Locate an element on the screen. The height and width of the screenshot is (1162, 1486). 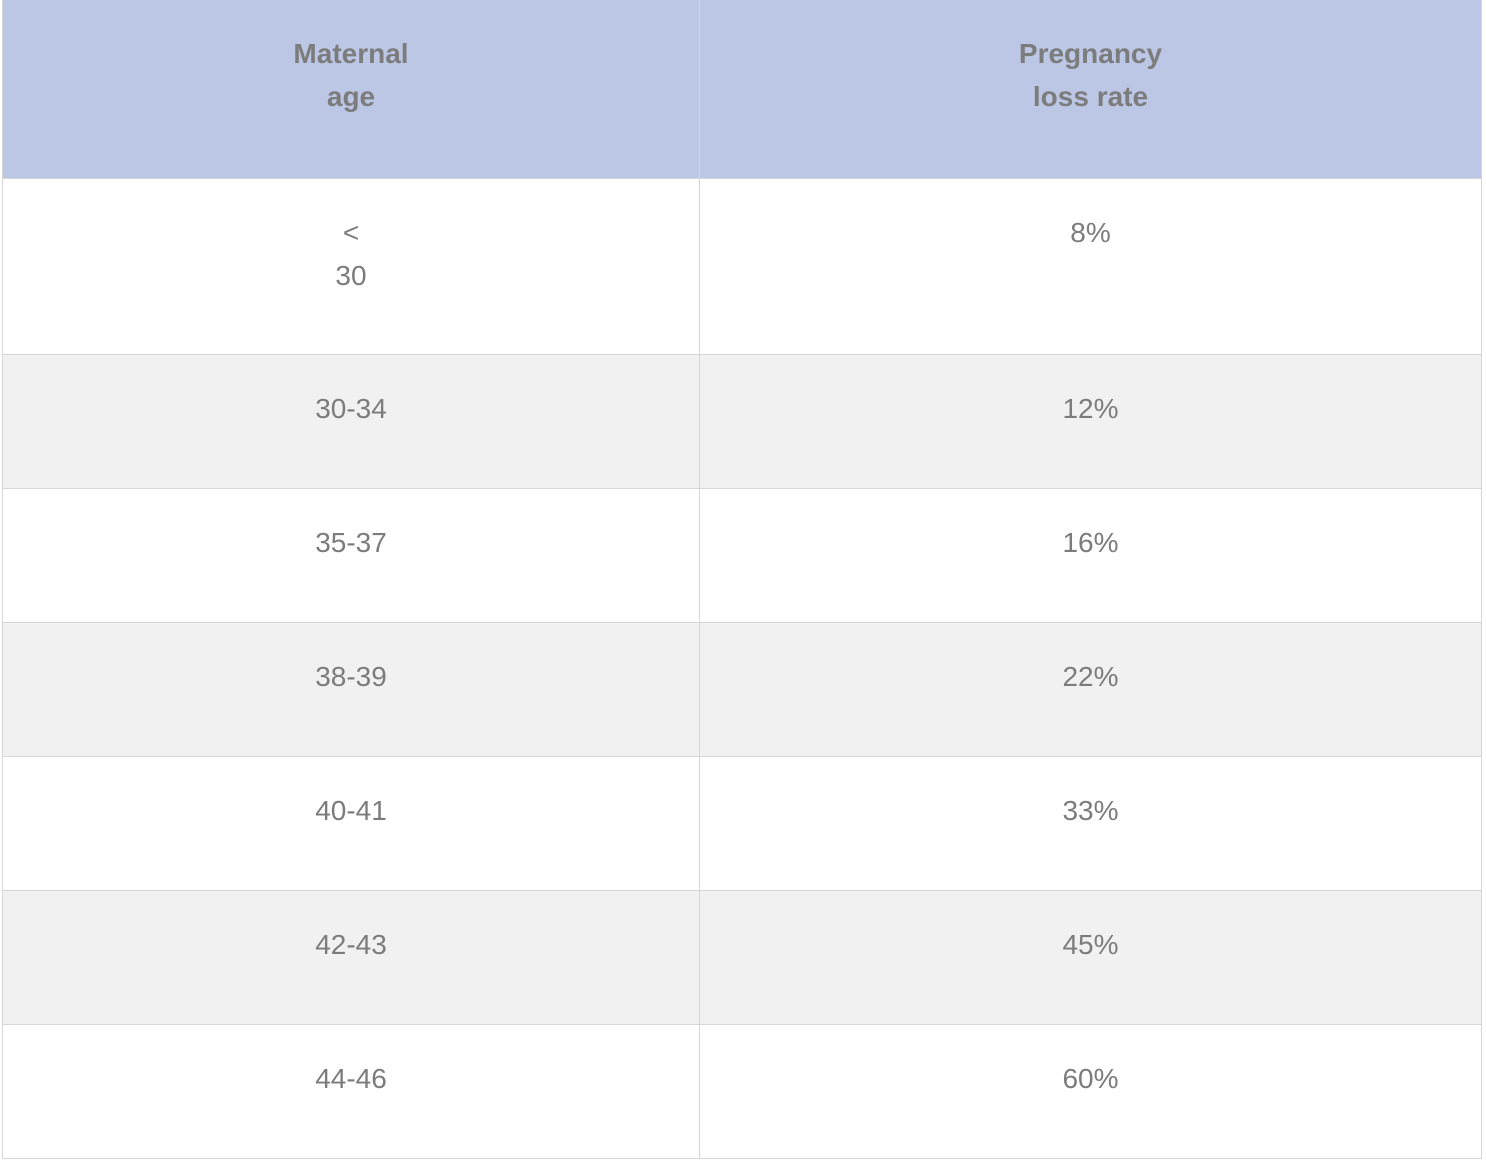
header-maternal-age: Maternal age is located at coordinates (351, 89).